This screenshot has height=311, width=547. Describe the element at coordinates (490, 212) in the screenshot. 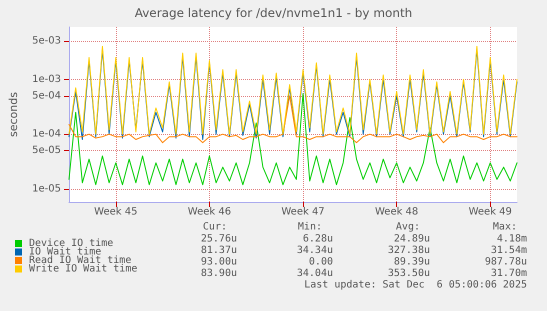

I see `x-tick-label: Week 49` at that location.